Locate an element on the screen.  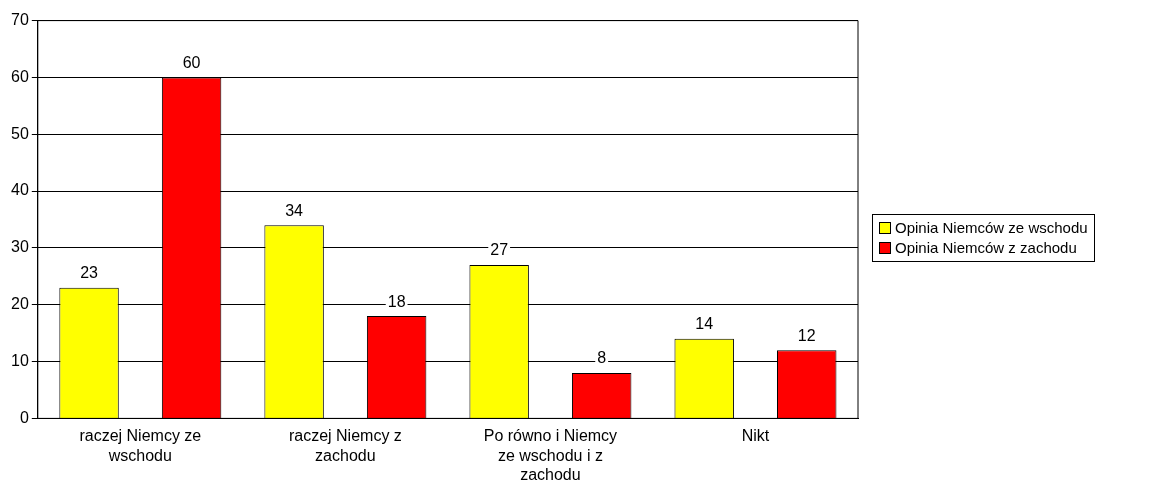
data-label: 60 is located at coordinates (191, 62).